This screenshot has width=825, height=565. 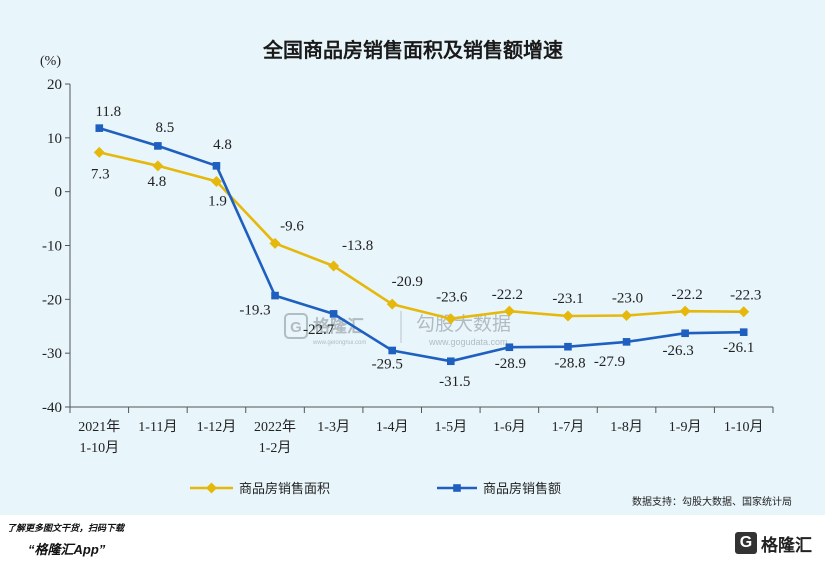 I want to click on x-tick-label: 1-6月, so click(x=509, y=427).